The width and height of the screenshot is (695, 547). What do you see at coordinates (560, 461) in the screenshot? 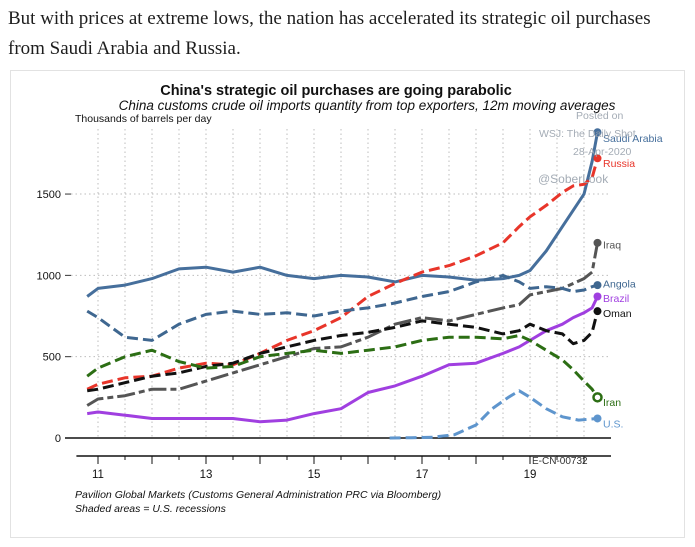
I see `chart-id: E-CN-00732` at bounding box center [560, 461].